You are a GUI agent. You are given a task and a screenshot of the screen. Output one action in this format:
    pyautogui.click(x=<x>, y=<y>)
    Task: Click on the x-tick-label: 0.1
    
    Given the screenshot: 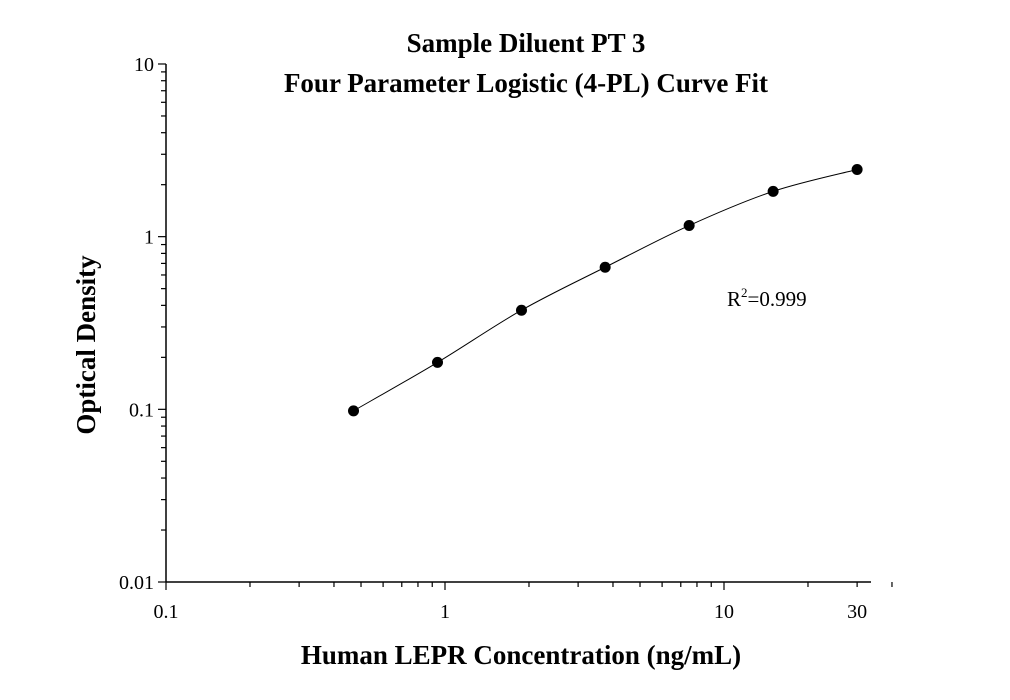 What is the action you would take?
    pyautogui.click(x=166, y=612)
    